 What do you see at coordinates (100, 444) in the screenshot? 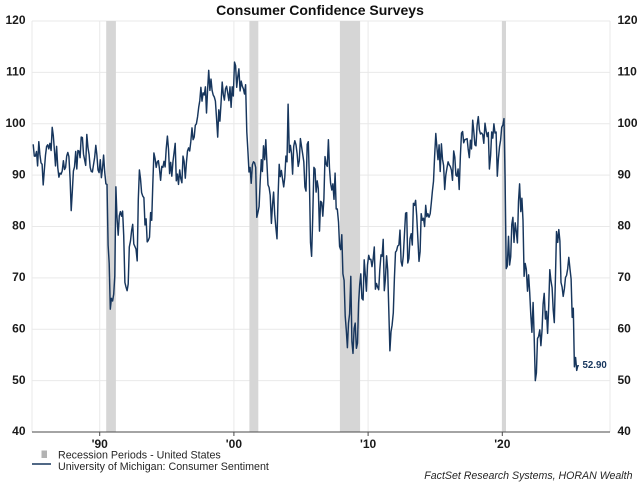
I see `svg-text: '90` at bounding box center [100, 444].